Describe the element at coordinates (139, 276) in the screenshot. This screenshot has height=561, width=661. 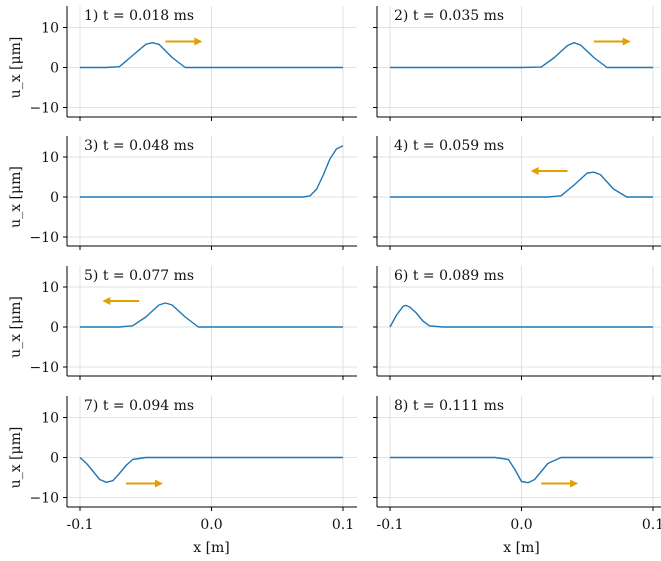
I see `panel-label: 5) t = 0.077 ms` at that location.